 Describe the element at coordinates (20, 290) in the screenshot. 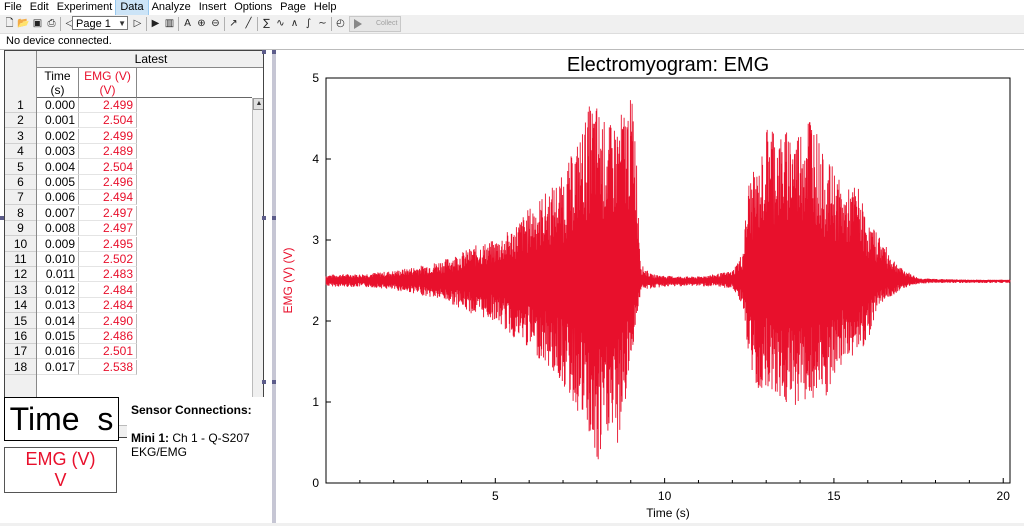

I see `row-number: 13` at that location.